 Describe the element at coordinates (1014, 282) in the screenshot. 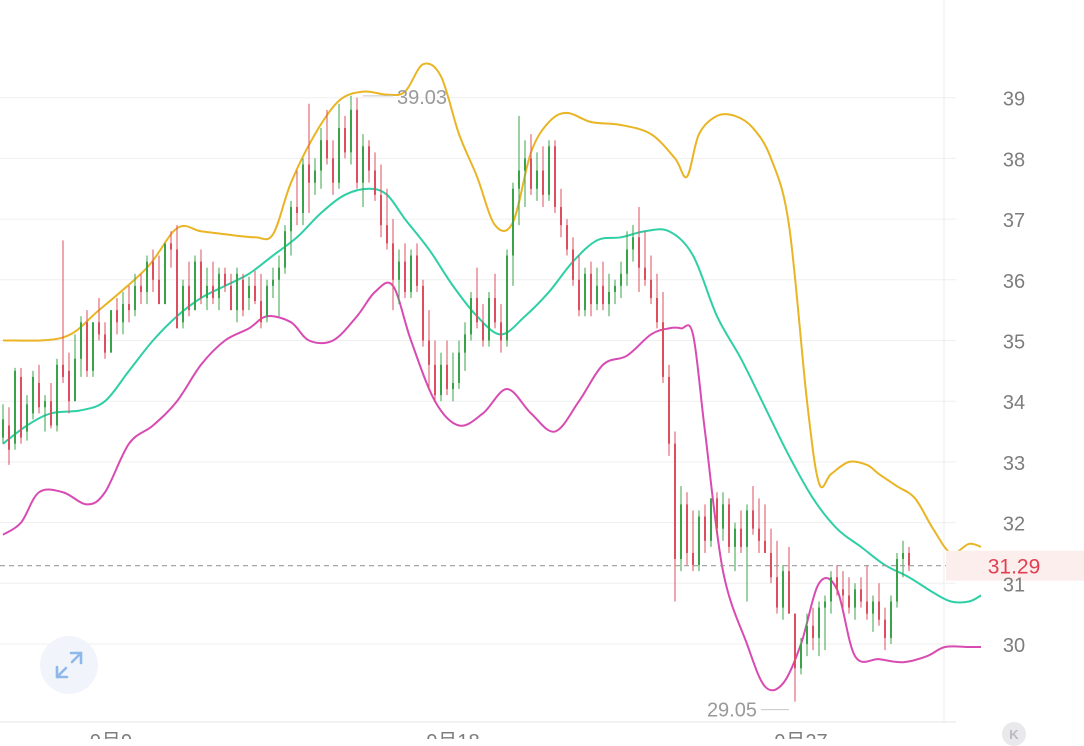

I see `y-tick-label: 36` at that location.